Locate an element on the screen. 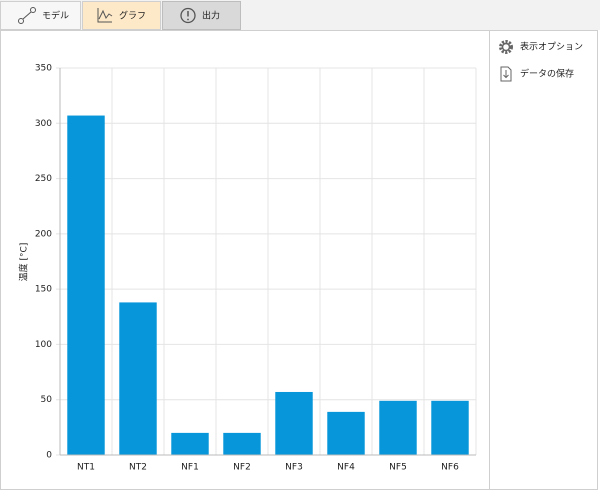  x-tick-label: NF5 is located at coordinates (398, 468).